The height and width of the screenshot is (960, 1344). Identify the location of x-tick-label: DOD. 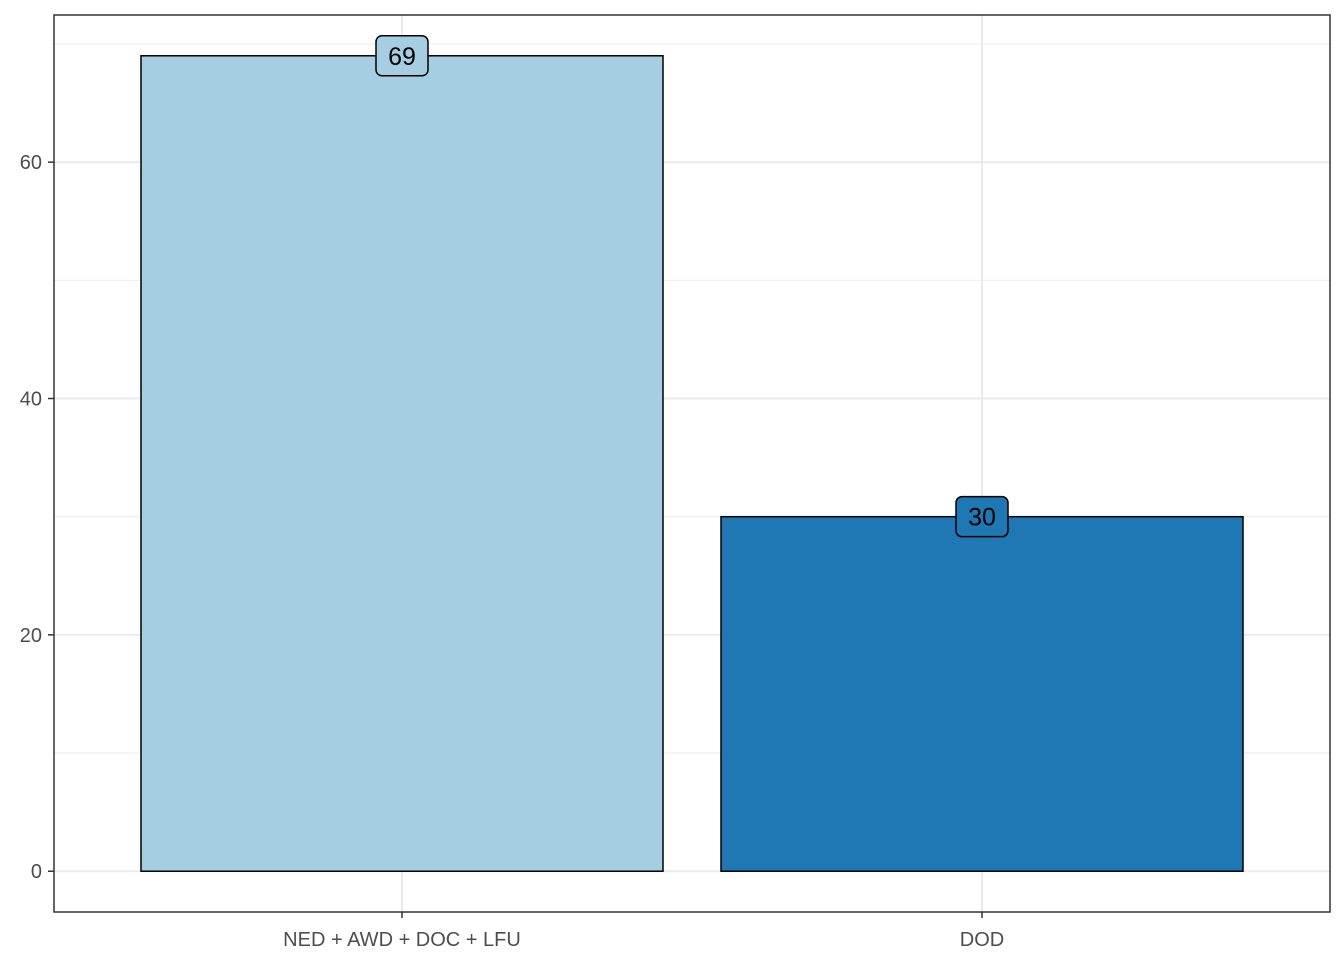
(982, 940).